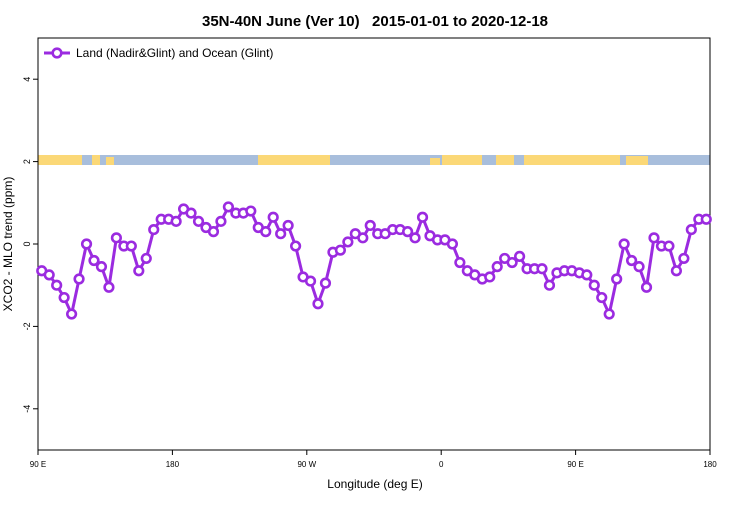 The width and height of the screenshot is (750, 505). I want to click on y-tick-label: -4, so click(27, 409).